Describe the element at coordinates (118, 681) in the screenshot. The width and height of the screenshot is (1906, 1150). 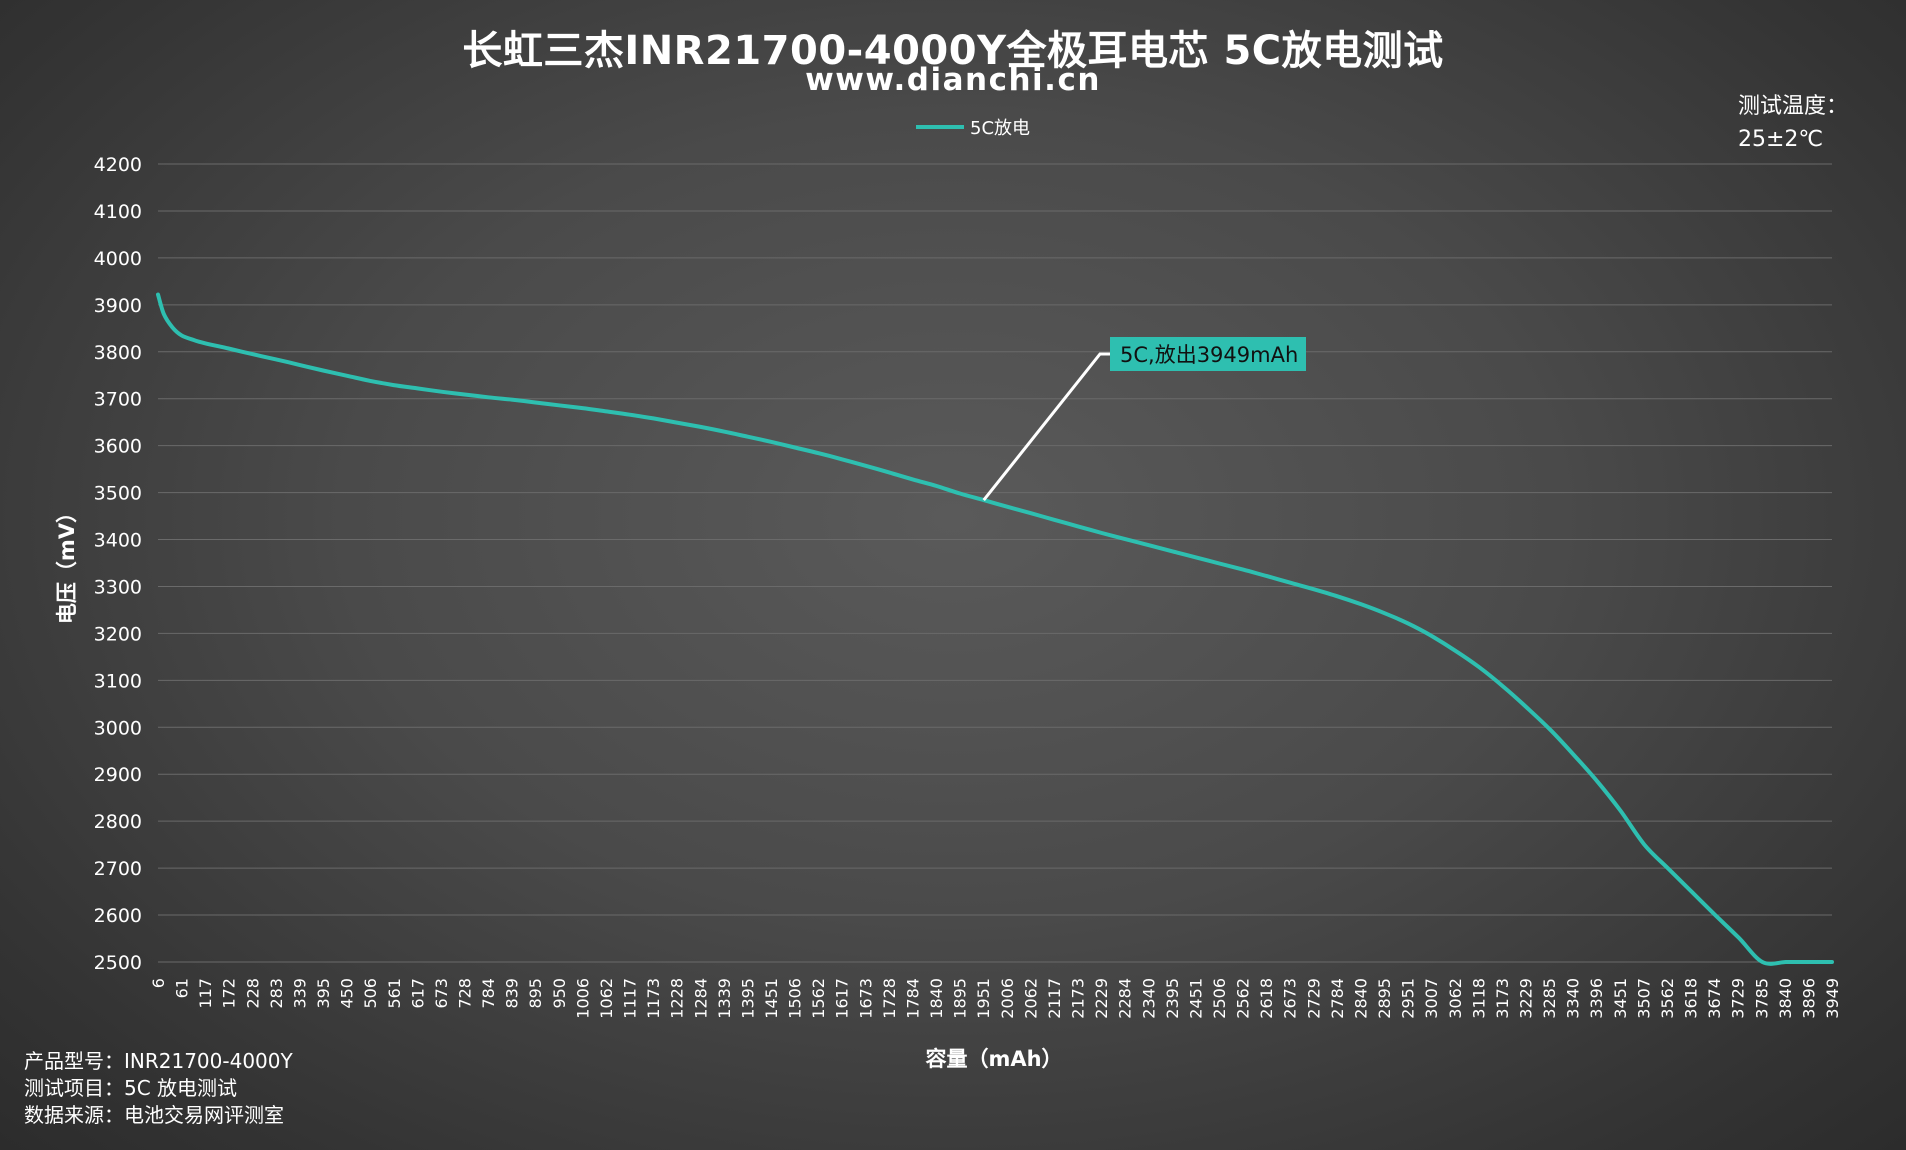
I see `y-tick-label: 3100` at that location.